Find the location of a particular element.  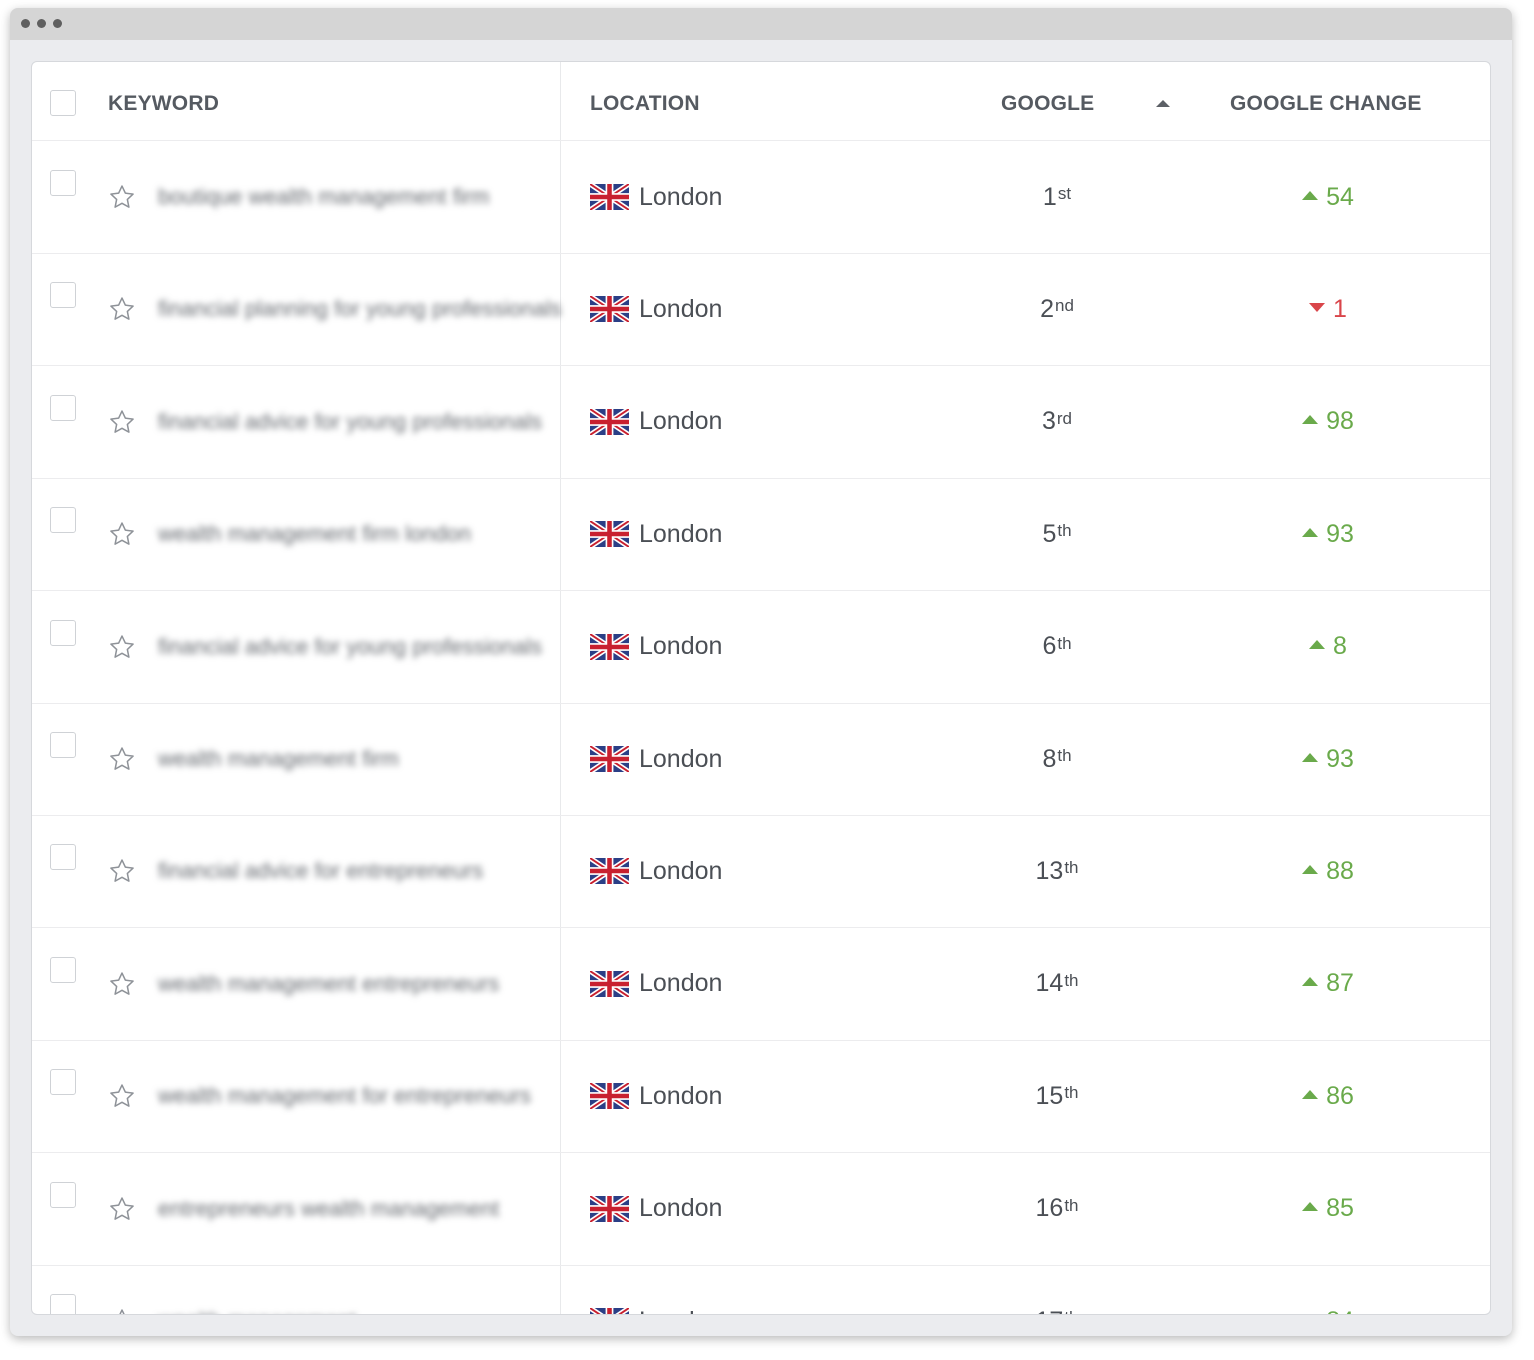

google-column-header: GOOGLE is located at coordinates (1048, 103).